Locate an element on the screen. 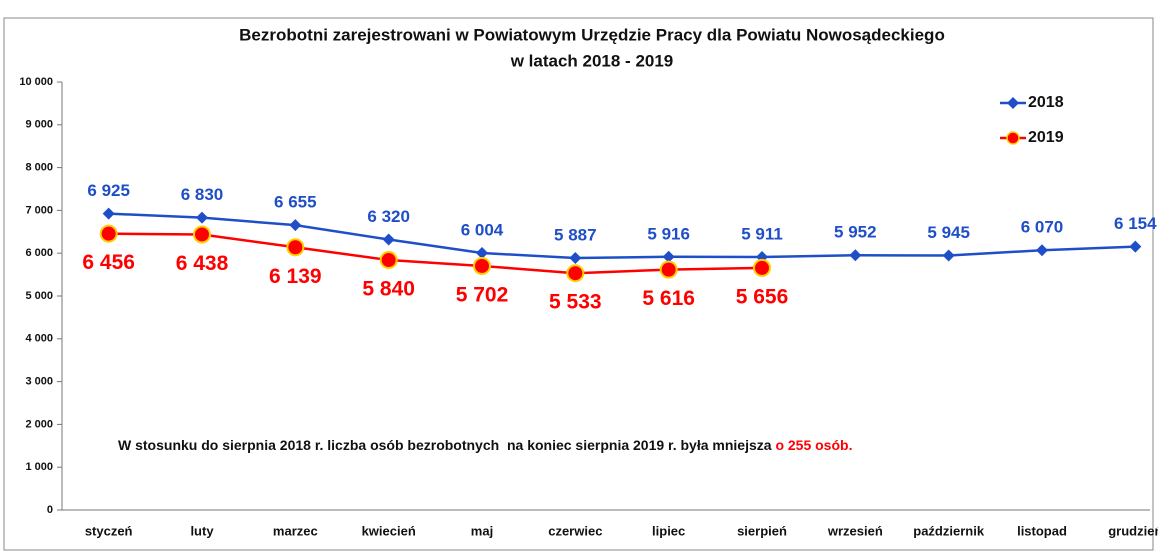  x-tick-label: marzec is located at coordinates (295, 530).